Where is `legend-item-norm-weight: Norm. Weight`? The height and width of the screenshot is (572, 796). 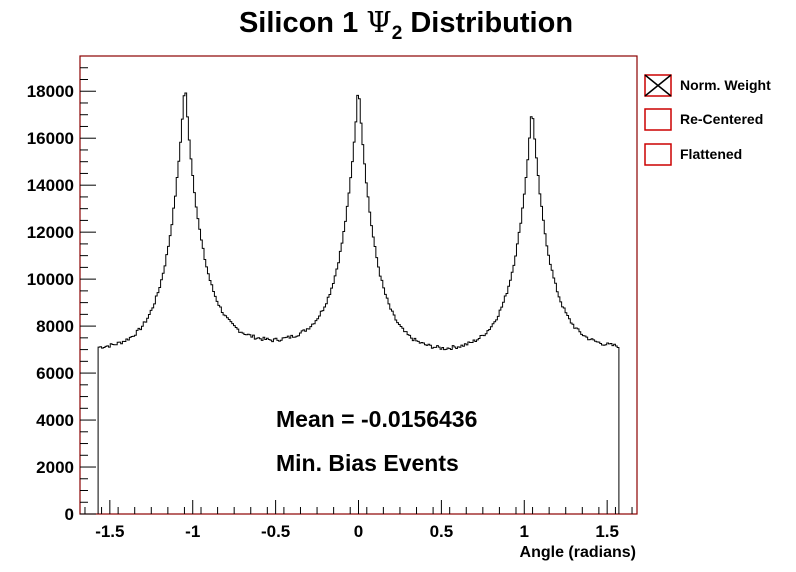 legend-item-norm-weight: Norm. Weight is located at coordinates (707, 85).